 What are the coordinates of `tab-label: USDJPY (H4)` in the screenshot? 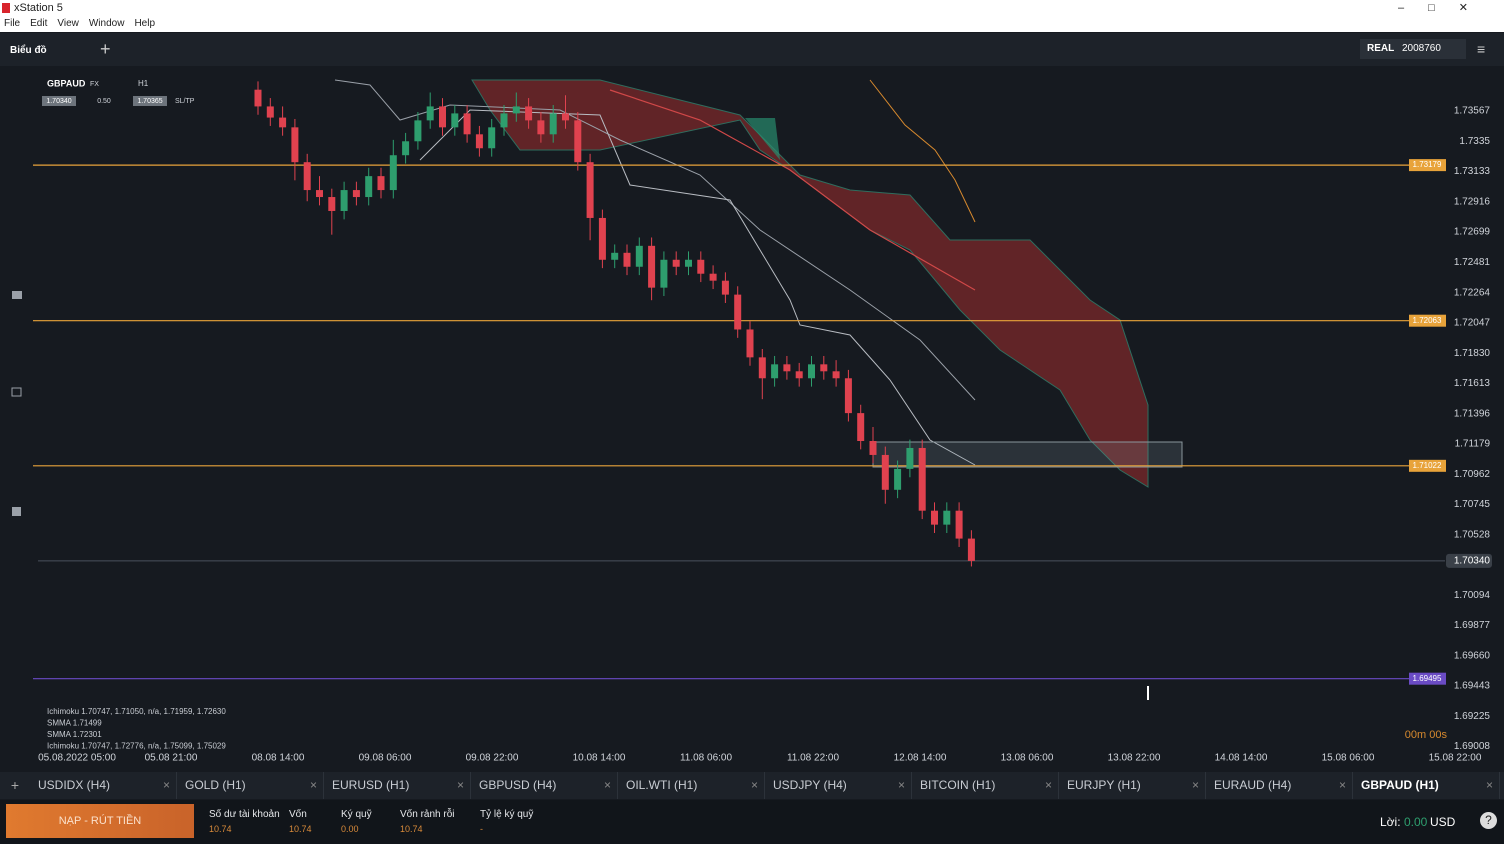 It's located at (810, 785).